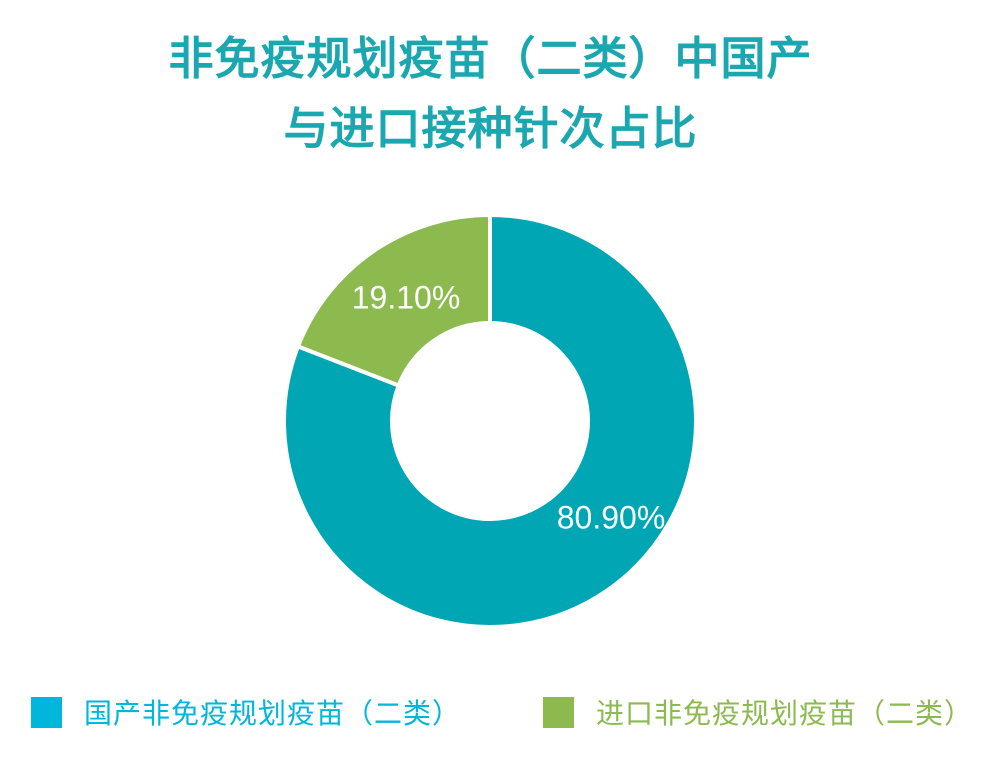 This screenshot has height=758, width=981. I want to click on legend: 国产非免疫规划疫苗（二类） 进口非免疫规划疫苗（二类）, so click(490, 712).